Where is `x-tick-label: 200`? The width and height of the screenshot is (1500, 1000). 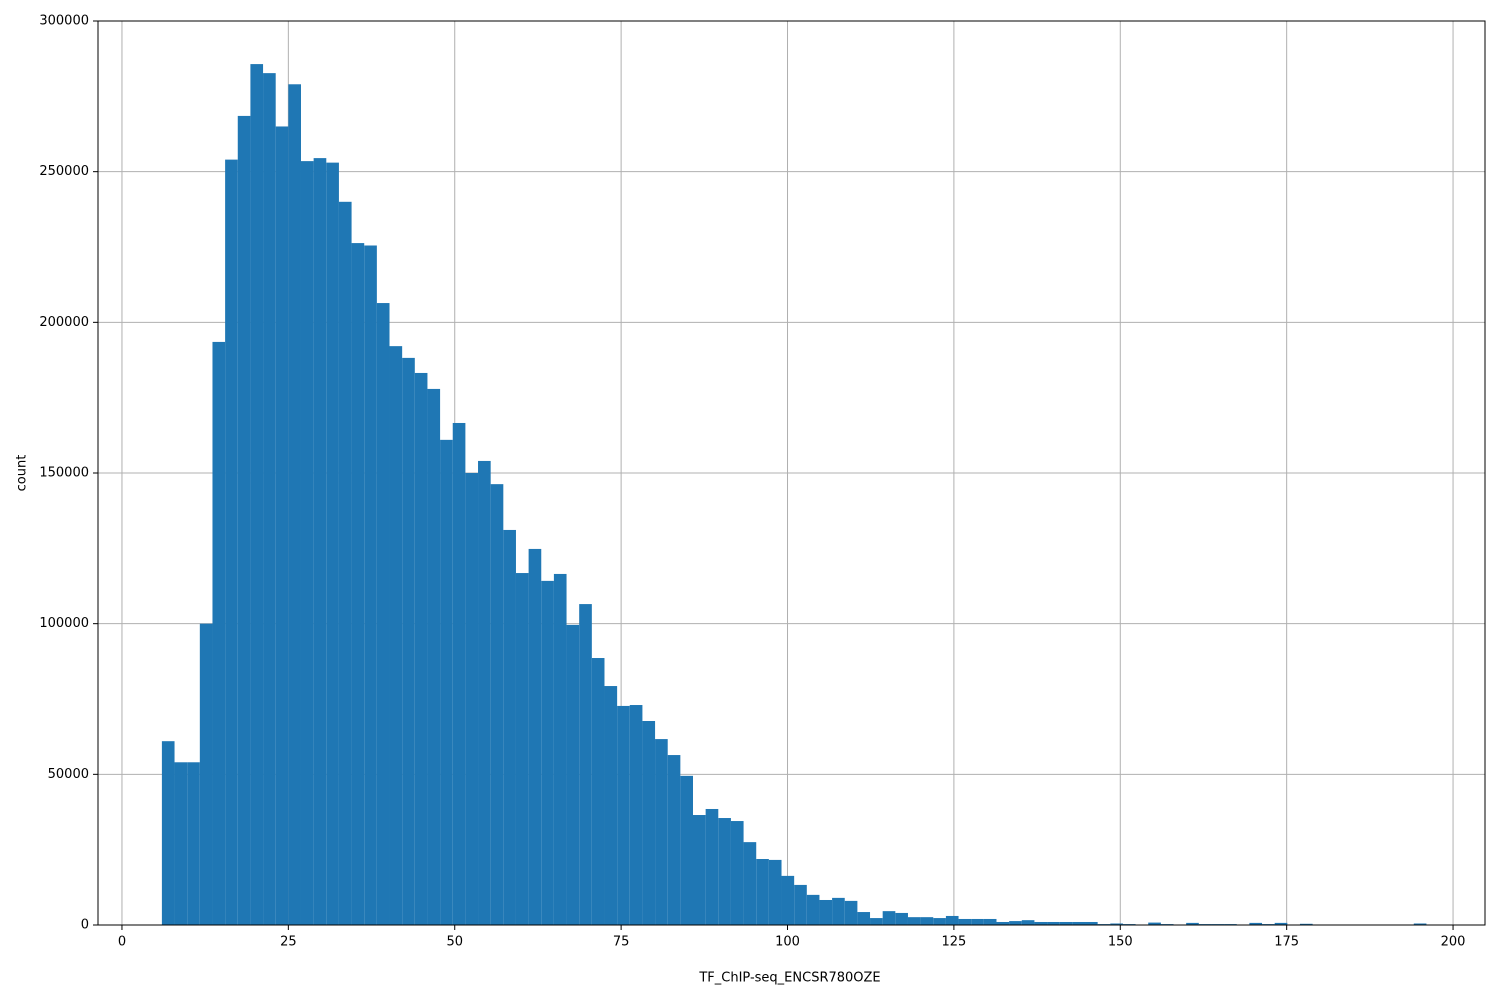
x-tick-label: 200 is located at coordinates (1453, 942).